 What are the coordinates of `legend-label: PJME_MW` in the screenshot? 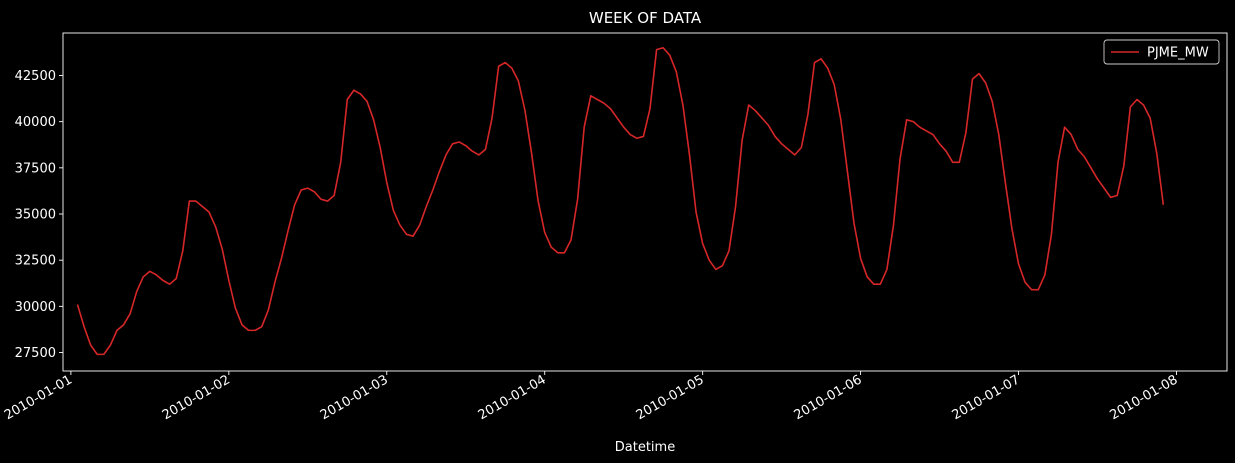 It's located at (1178, 53).